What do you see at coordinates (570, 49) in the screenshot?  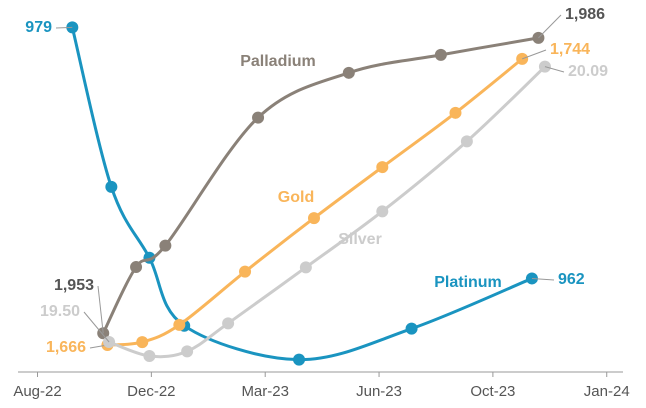 I see `value-label: 1,744` at bounding box center [570, 49].